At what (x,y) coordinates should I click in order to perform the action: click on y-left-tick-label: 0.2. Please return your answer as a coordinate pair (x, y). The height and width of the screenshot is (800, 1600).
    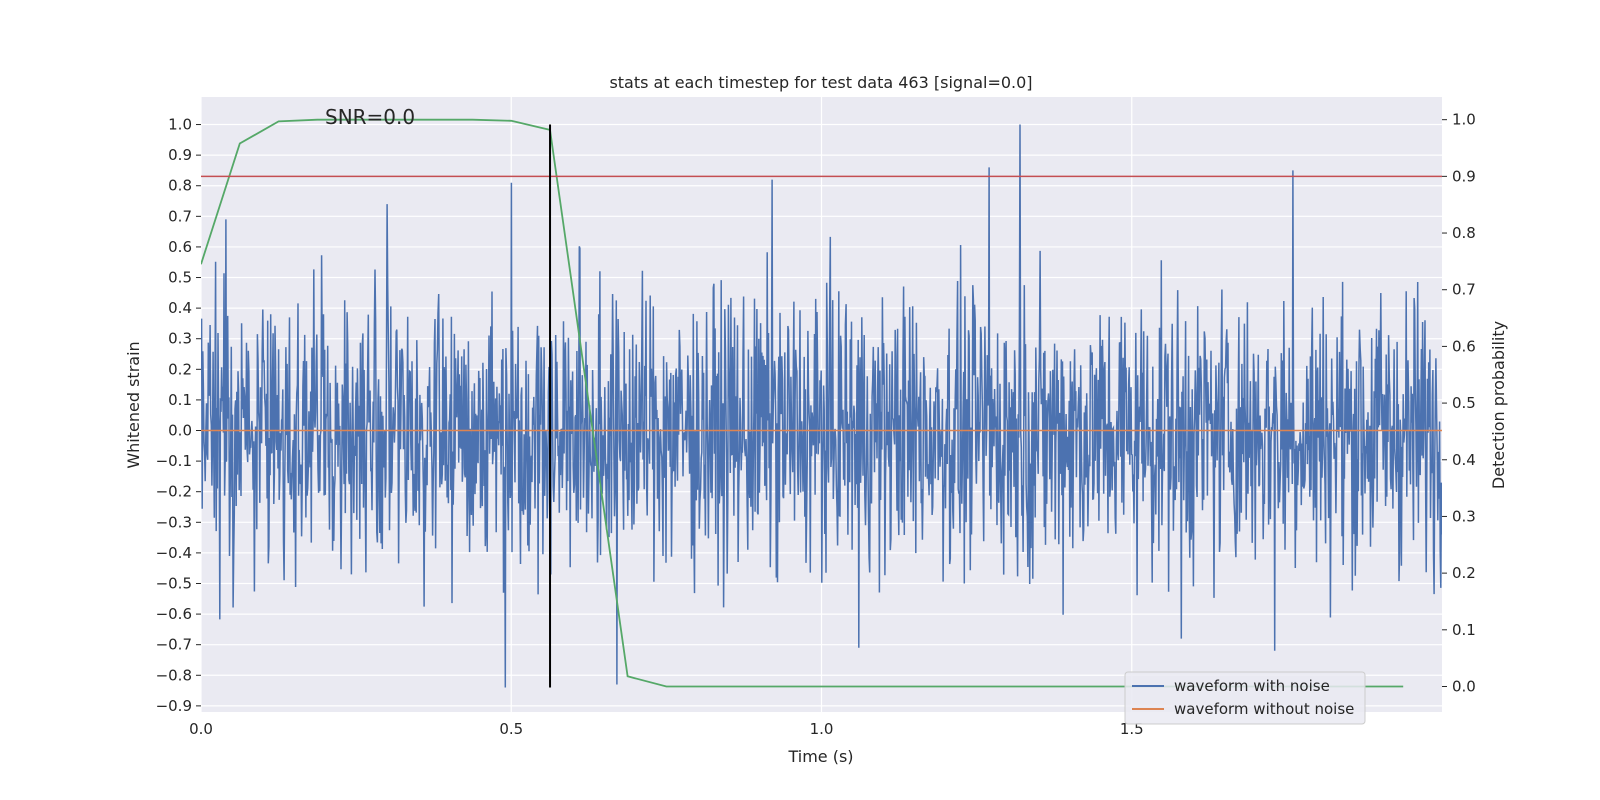
    Looking at the image, I should click on (180, 369).